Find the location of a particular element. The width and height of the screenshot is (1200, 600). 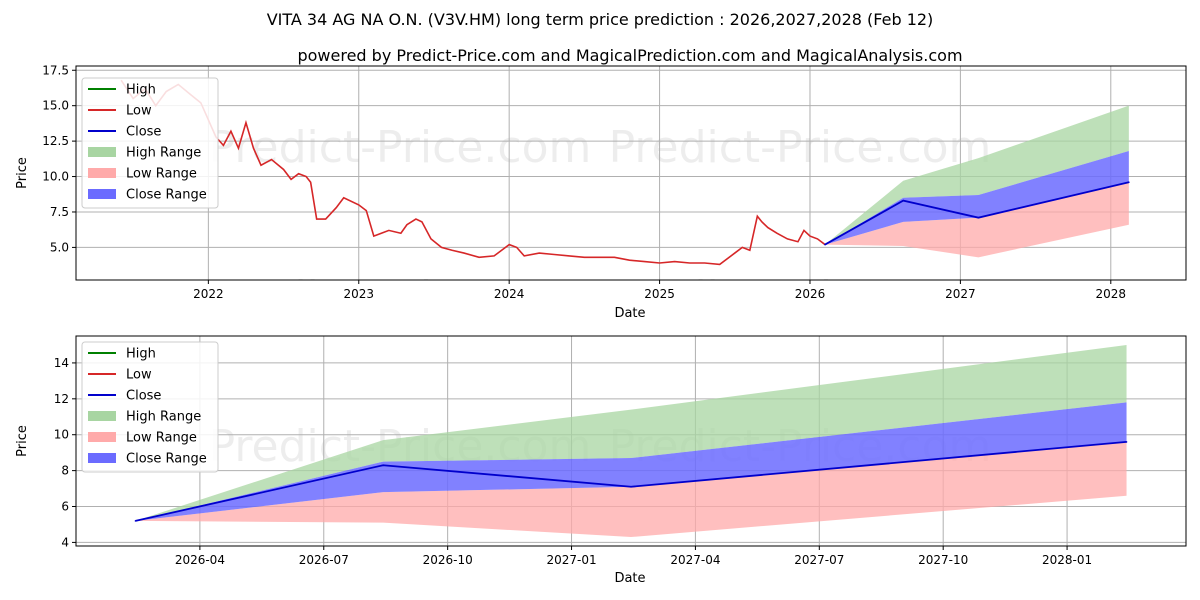

close-range-area is located at coordinates (977, 198).